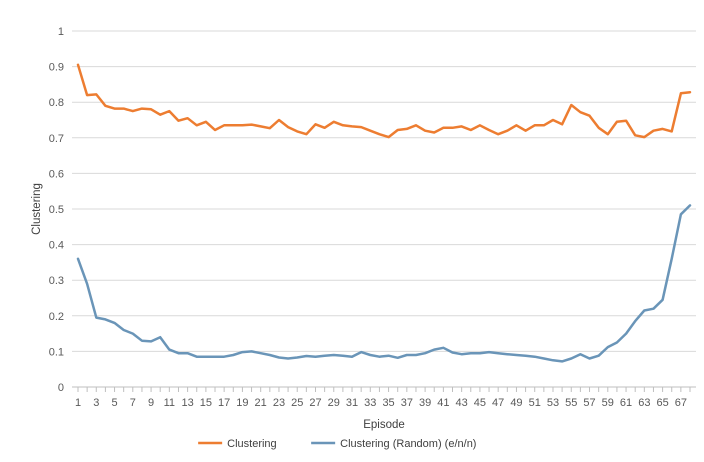 Image resolution: width=704 pixels, height=462 pixels. What do you see at coordinates (644, 403) in the screenshot?
I see `x-tick-label: 63` at bounding box center [644, 403].